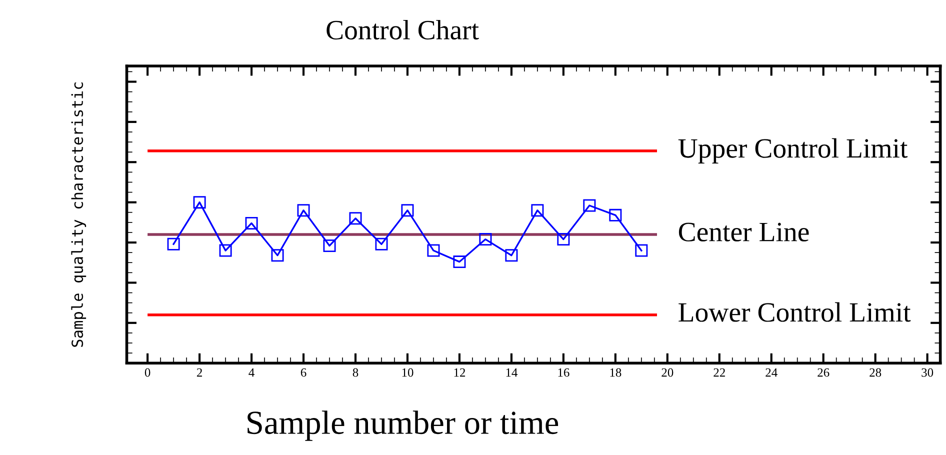 This screenshot has height=455, width=946. I want to click on x-tick-label: 20, so click(668, 372).